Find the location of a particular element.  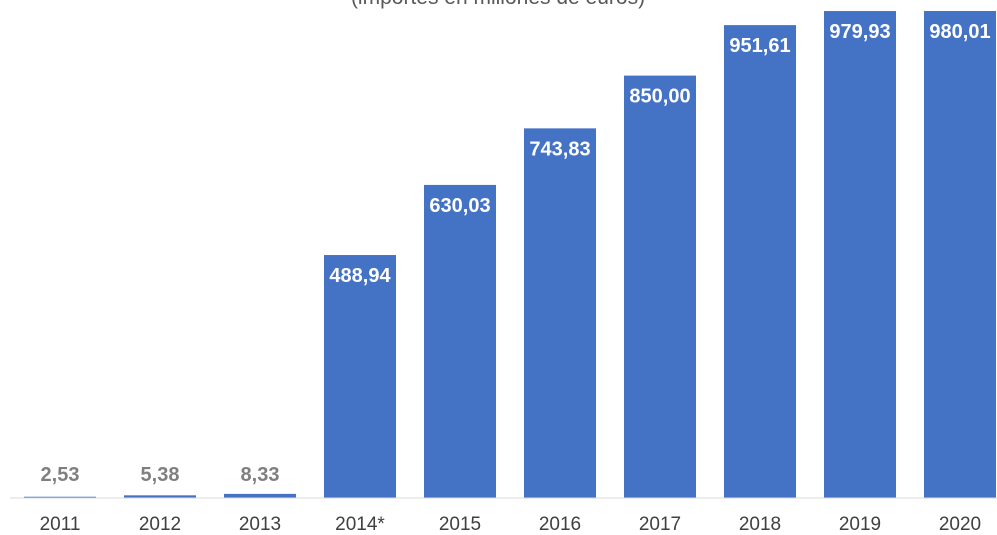

x-tick-label-2016: 2016 is located at coordinates (560, 524).